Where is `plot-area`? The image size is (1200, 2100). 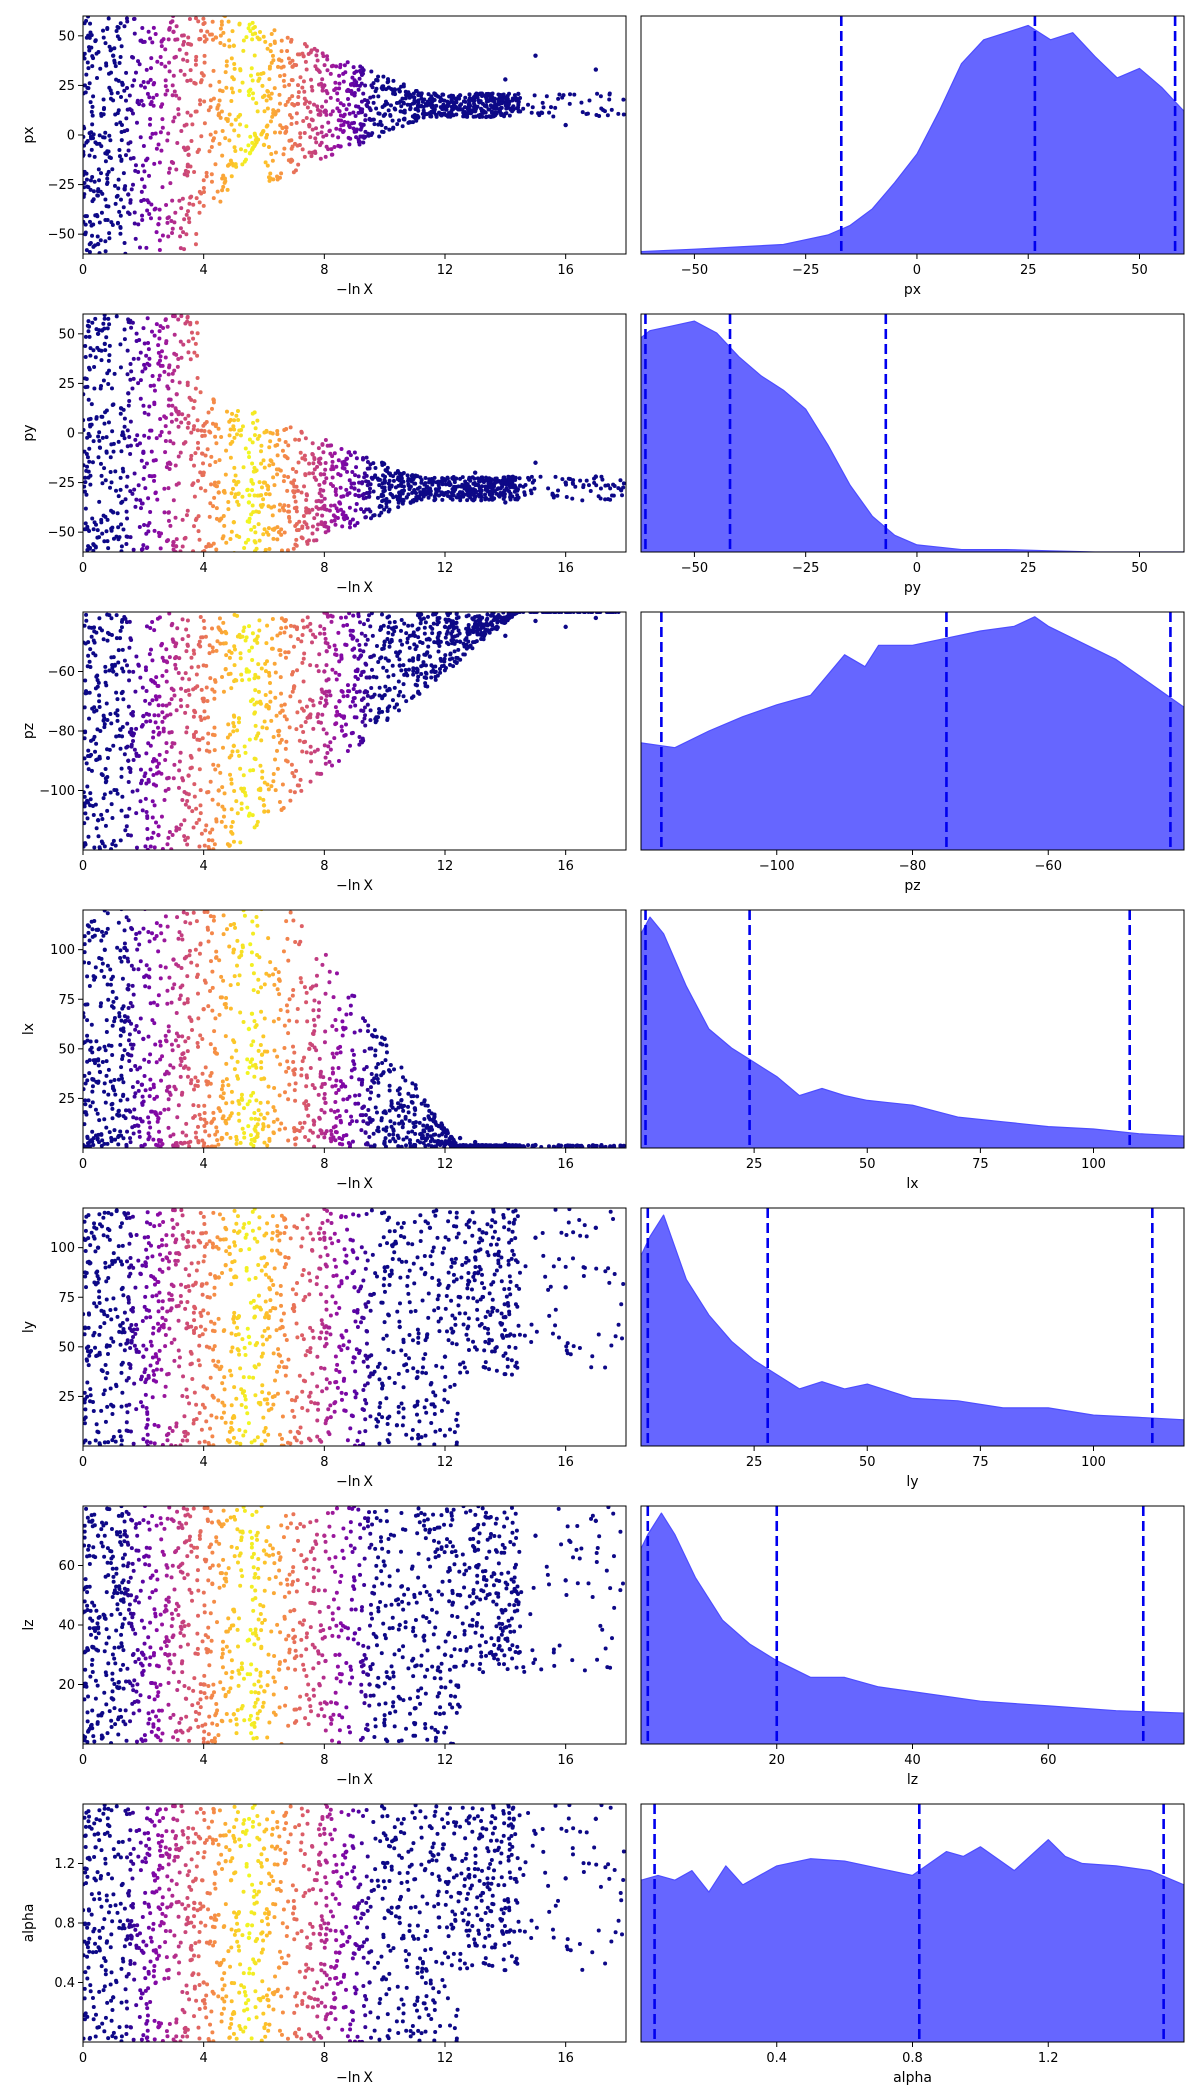 plot-area is located at coordinates (912, 433).